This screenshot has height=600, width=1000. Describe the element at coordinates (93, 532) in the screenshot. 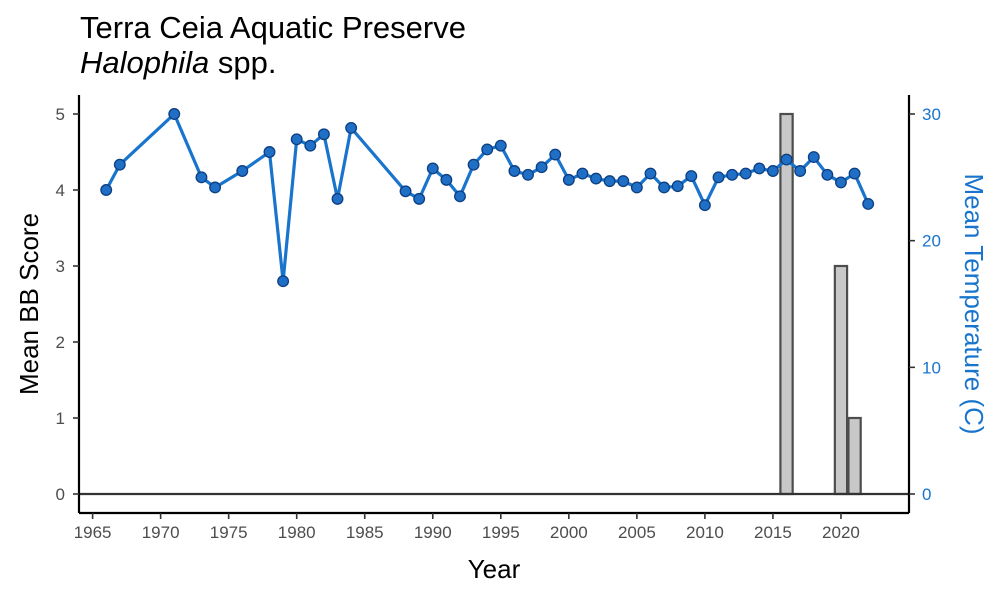

I see `x-tick-label-1965: 1965` at that location.